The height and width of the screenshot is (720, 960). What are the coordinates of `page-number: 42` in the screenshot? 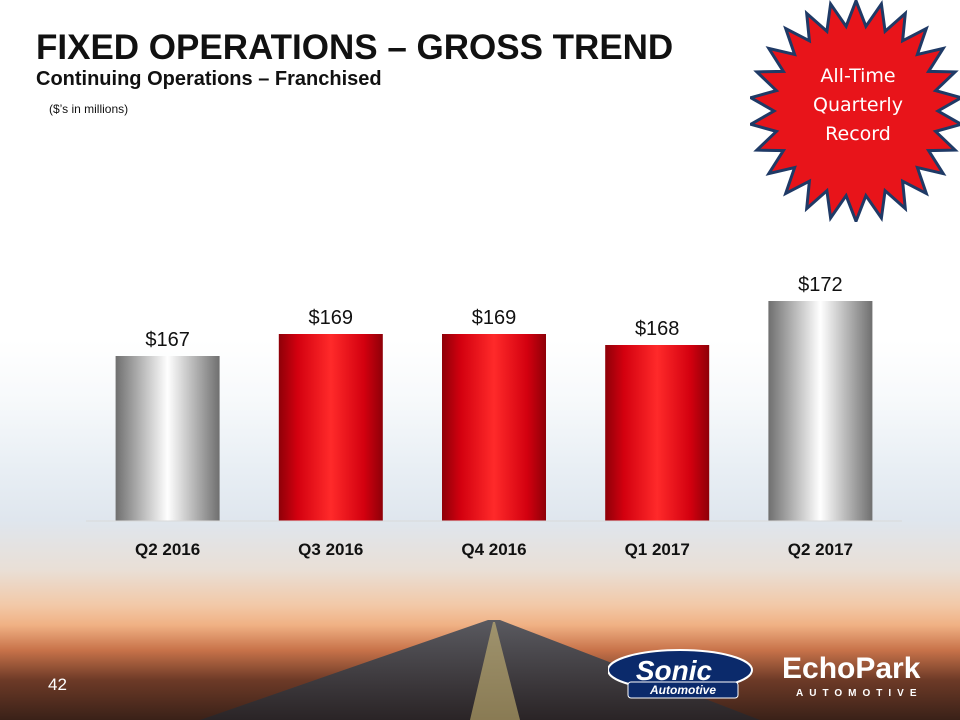 It's located at (57, 684).